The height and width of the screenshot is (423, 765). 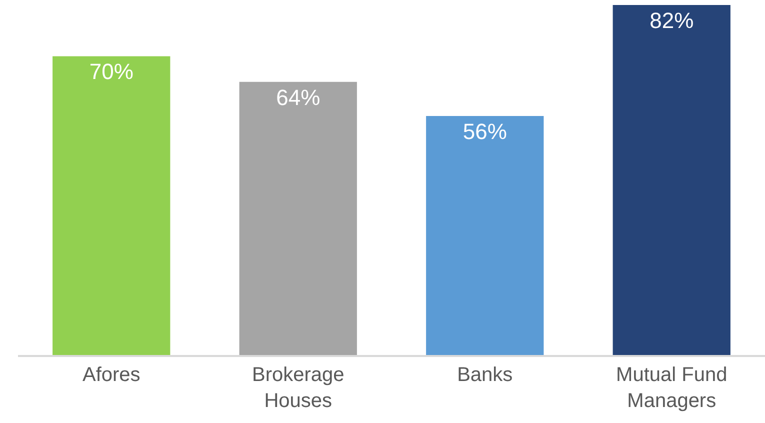 I want to click on data-label: 56%, so click(x=484, y=131).